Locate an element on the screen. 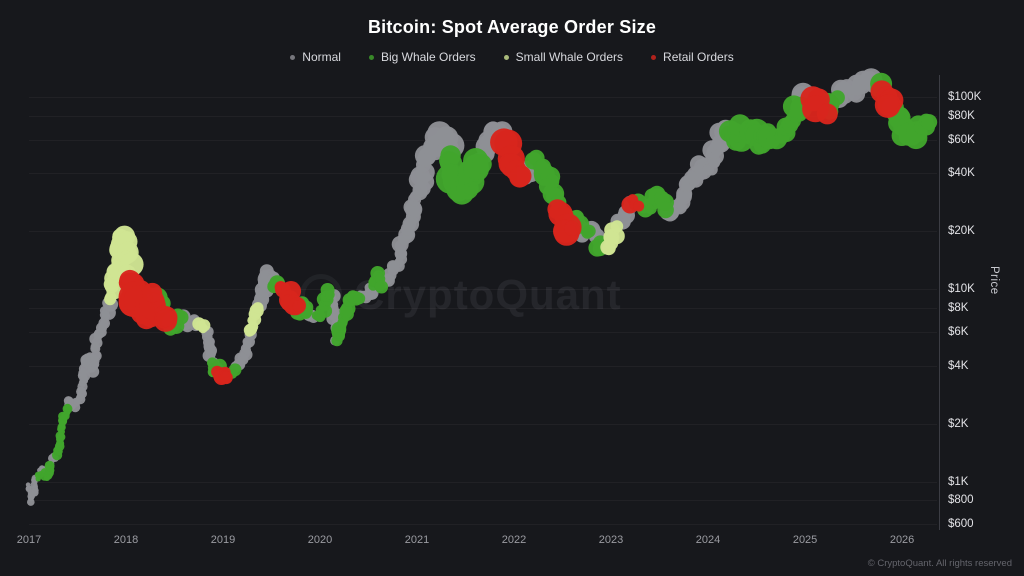 The width and height of the screenshot is (1024, 576). y-axis-title: Price is located at coordinates (994, 280).